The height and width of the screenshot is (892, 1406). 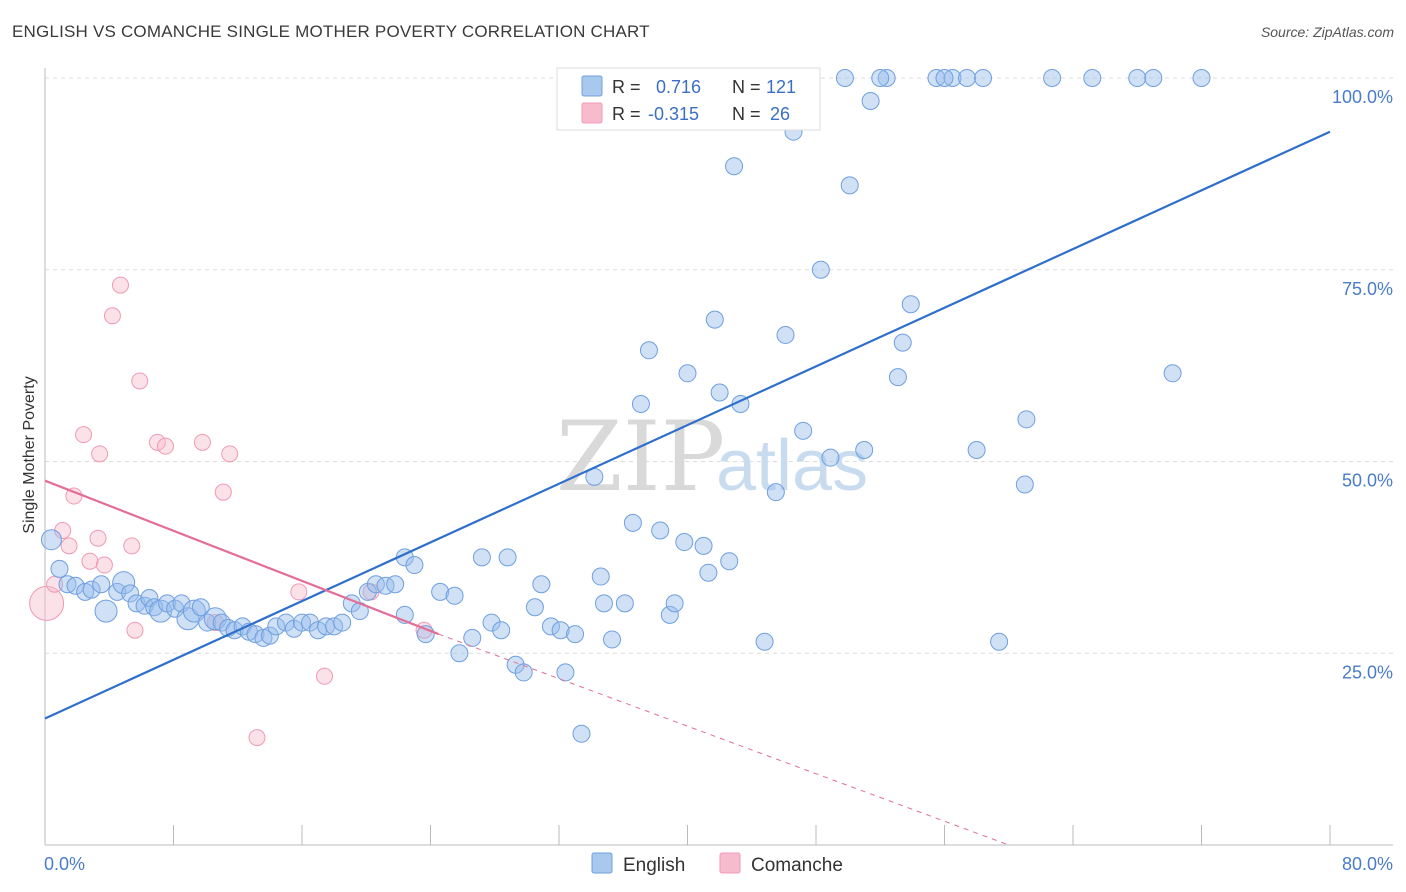 What do you see at coordinates (678, 87) in the screenshot?
I see `legend-r-value-english: 0.716` at bounding box center [678, 87].